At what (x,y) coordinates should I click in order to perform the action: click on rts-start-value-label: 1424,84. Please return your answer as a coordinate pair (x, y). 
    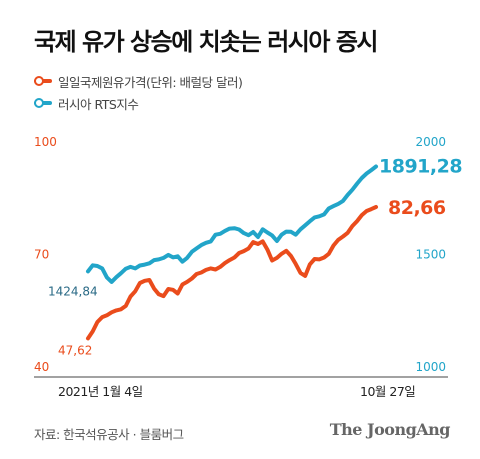
    Looking at the image, I should click on (73, 291).